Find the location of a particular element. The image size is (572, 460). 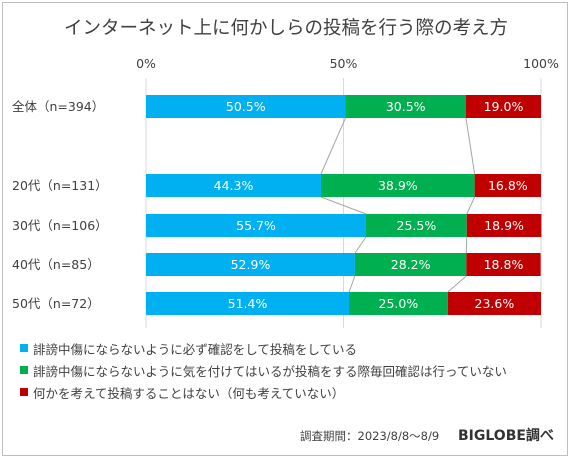

data-label: 55.7% is located at coordinates (256, 225).